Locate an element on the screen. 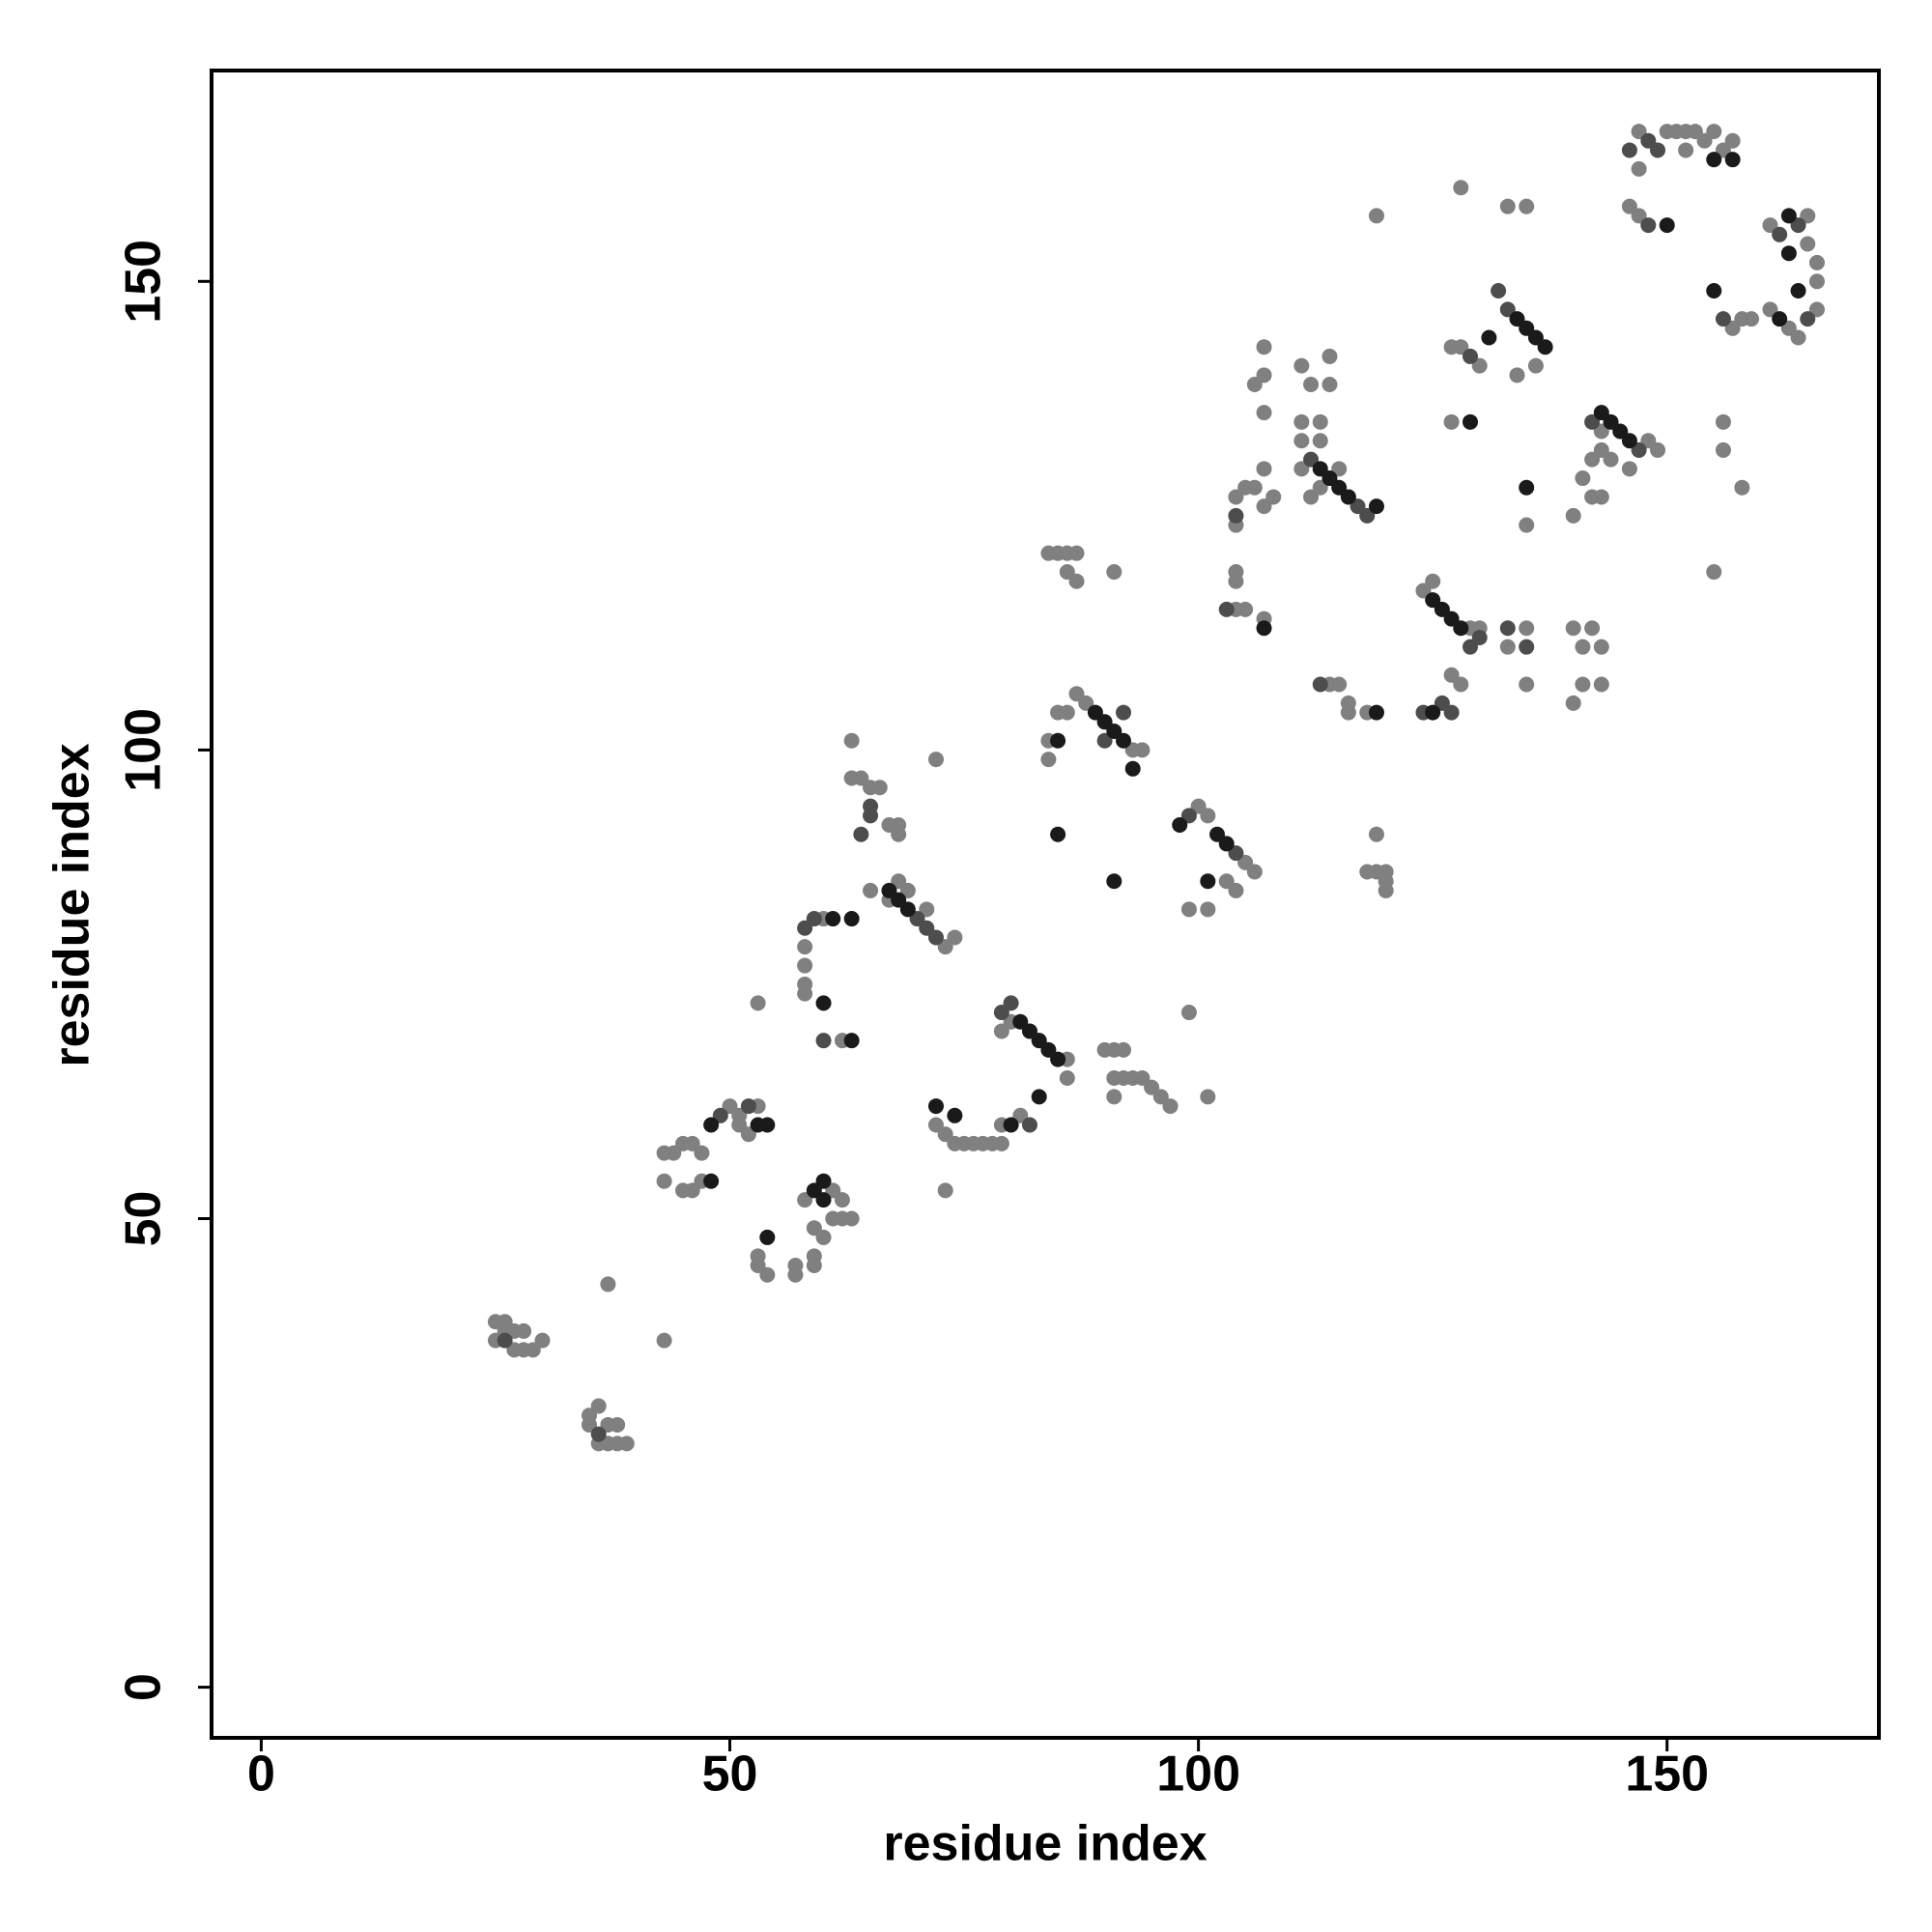 Image resolution: width=1932 pixels, height=1932 pixels. x-tick-label: 150 is located at coordinates (1667, 1775).